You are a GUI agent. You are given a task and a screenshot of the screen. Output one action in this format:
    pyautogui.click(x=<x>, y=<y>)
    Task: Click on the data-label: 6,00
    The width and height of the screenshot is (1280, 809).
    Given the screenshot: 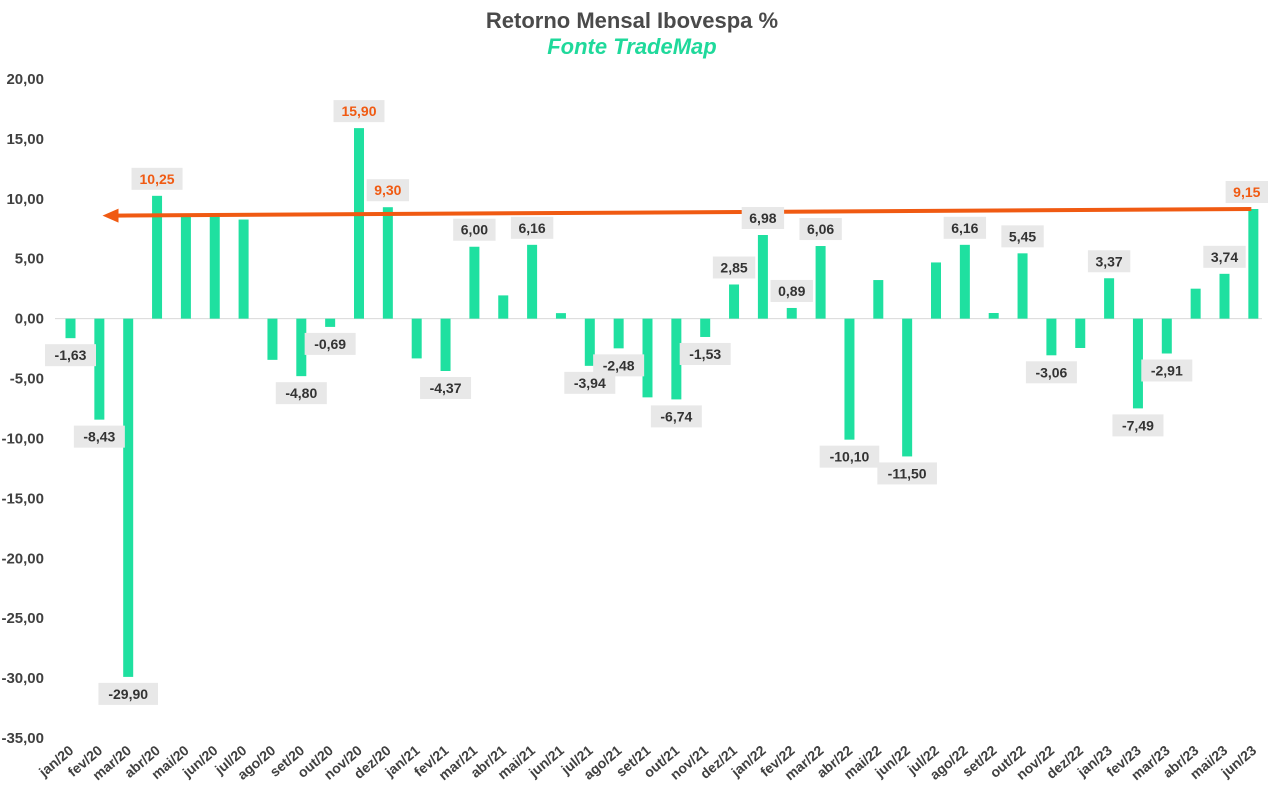 What is the action you would take?
    pyautogui.click(x=474, y=230)
    